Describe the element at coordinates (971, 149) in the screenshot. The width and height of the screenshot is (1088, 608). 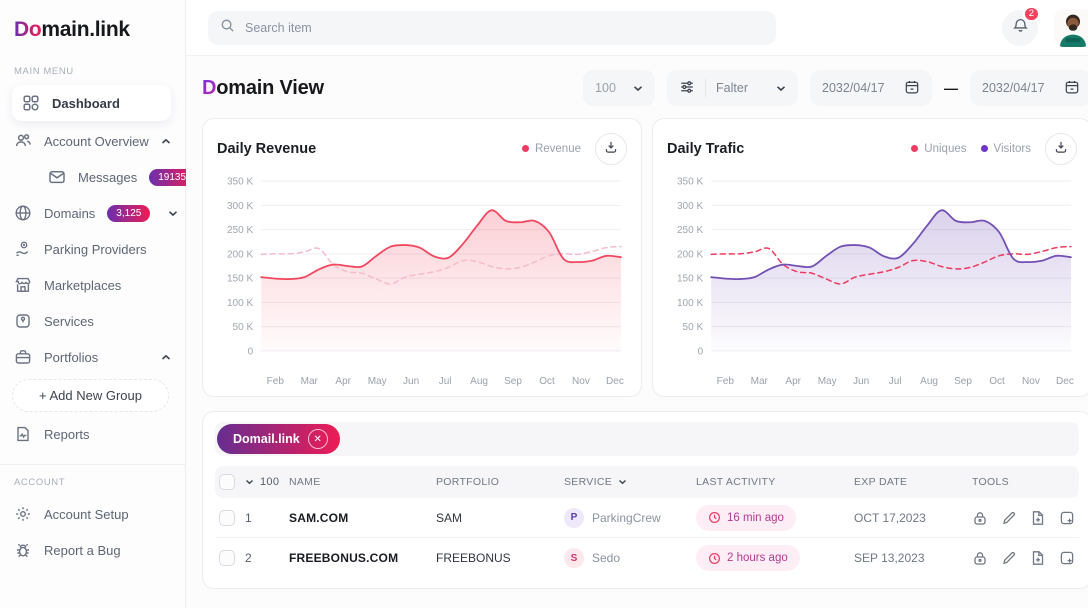
I see `chart-legend: Uniques Visitors` at that location.